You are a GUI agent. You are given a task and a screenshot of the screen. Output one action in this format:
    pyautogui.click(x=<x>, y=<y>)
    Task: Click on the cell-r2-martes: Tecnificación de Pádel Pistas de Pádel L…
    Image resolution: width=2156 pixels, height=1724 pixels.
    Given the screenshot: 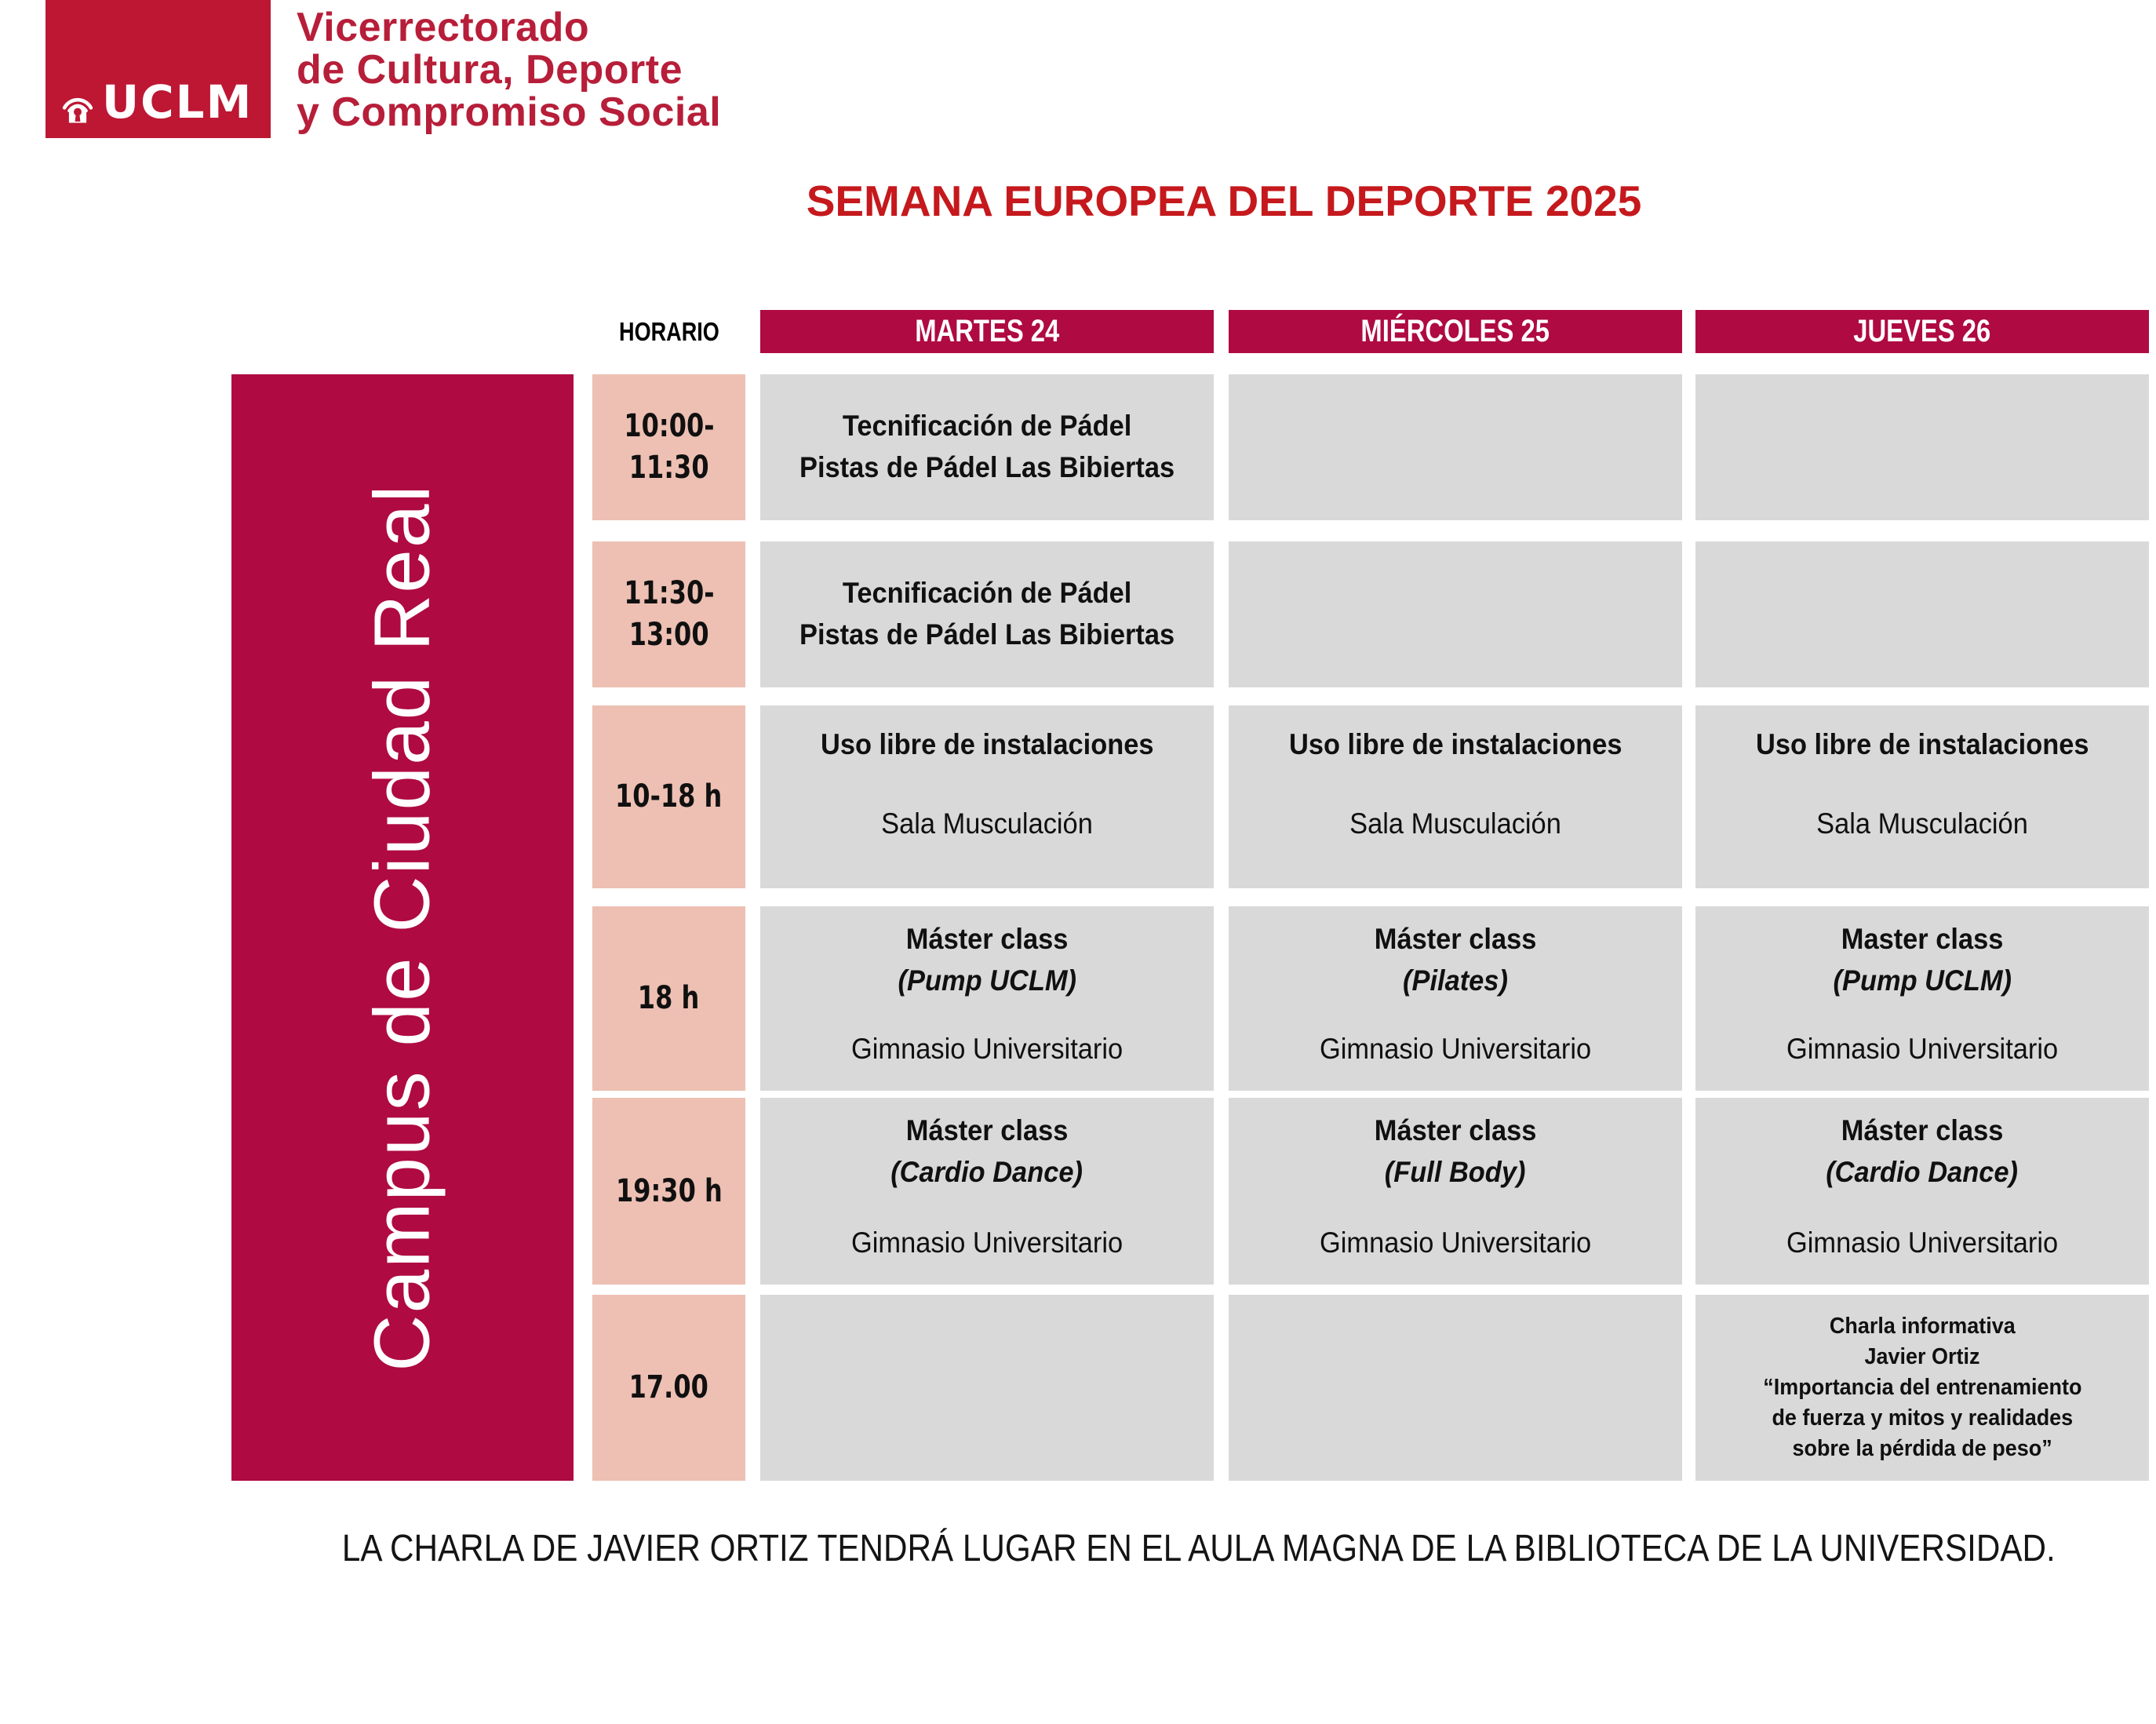 What is the action you would take?
    pyautogui.click(x=987, y=614)
    